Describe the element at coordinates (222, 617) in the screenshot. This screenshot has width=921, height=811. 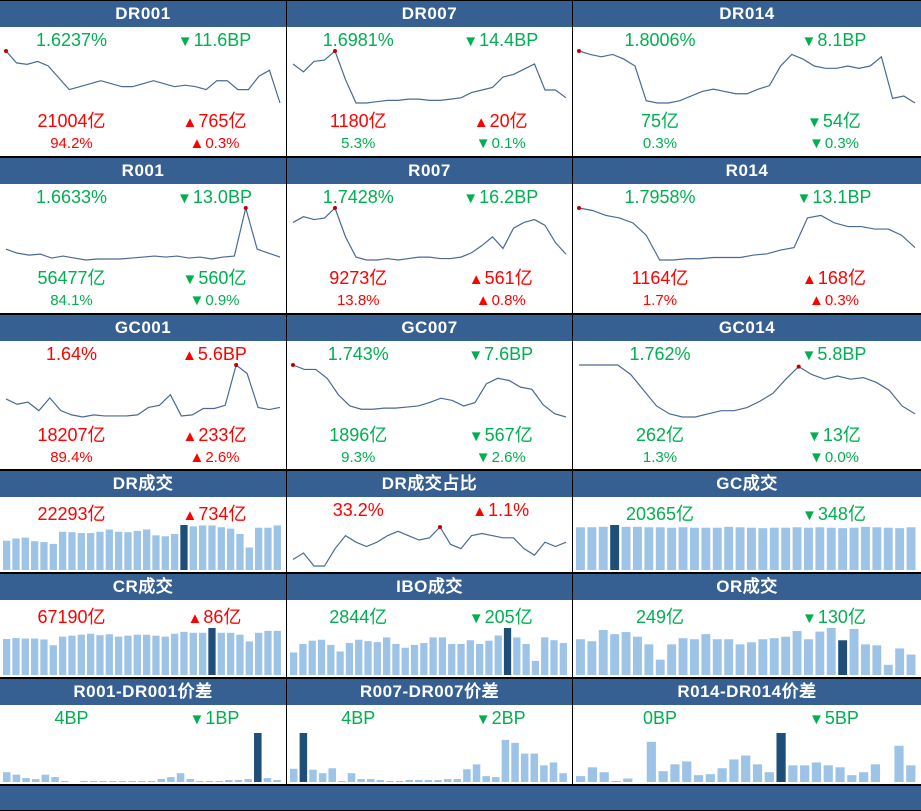
I see `change-value-text: 86亿` at that location.